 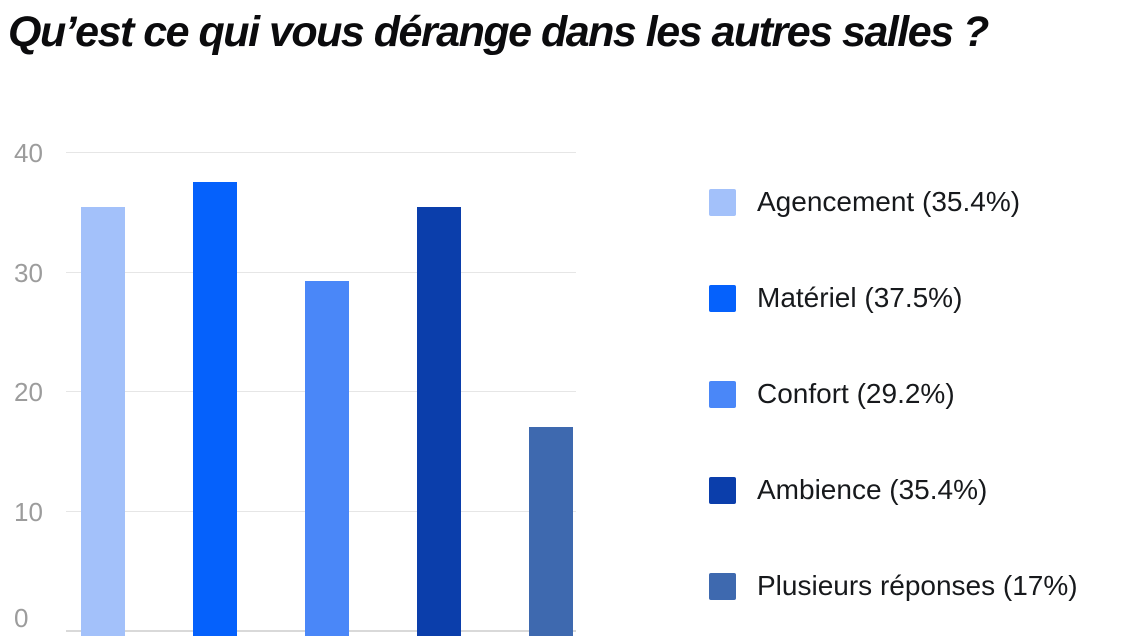 I want to click on bar-agencement, so click(x=103, y=421).